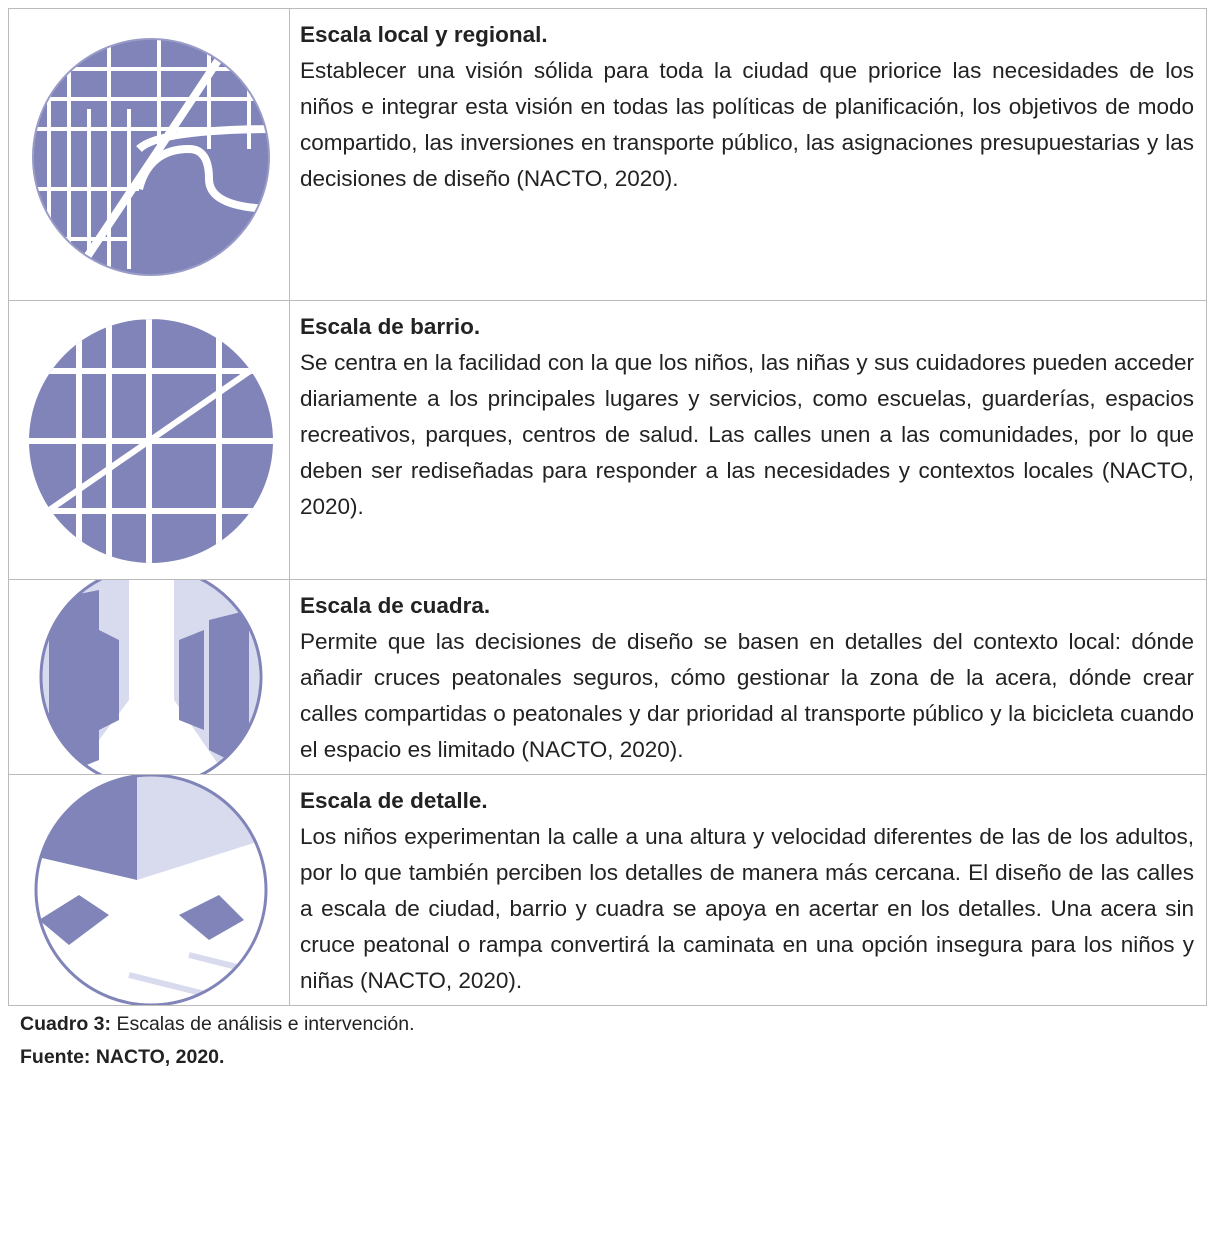 This screenshot has height=1236, width=1209. I want to click on city-icon, so click(151, 157).